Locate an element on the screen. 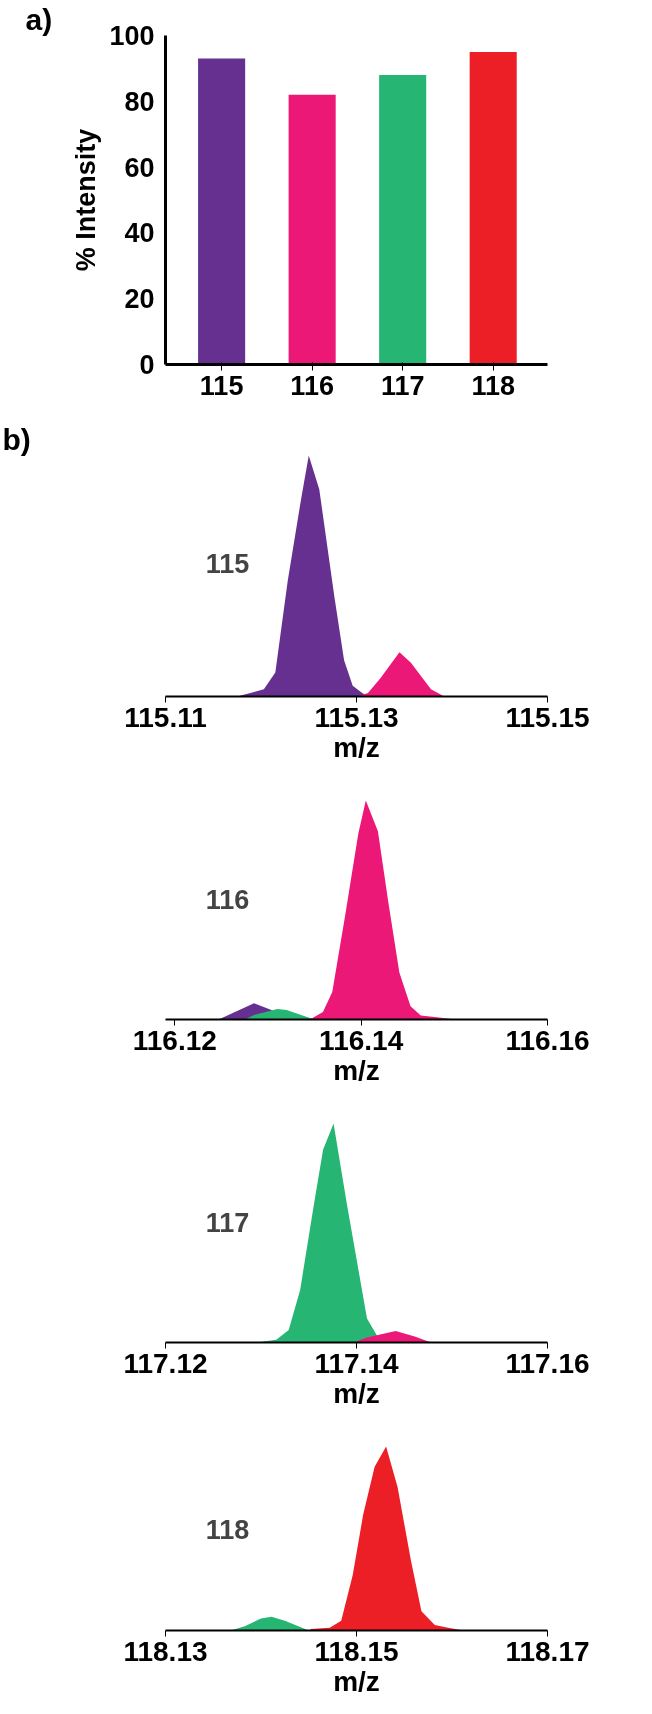 The width and height of the screenshot is (652, 1714). text: a) is located at coordinates (39, 19).